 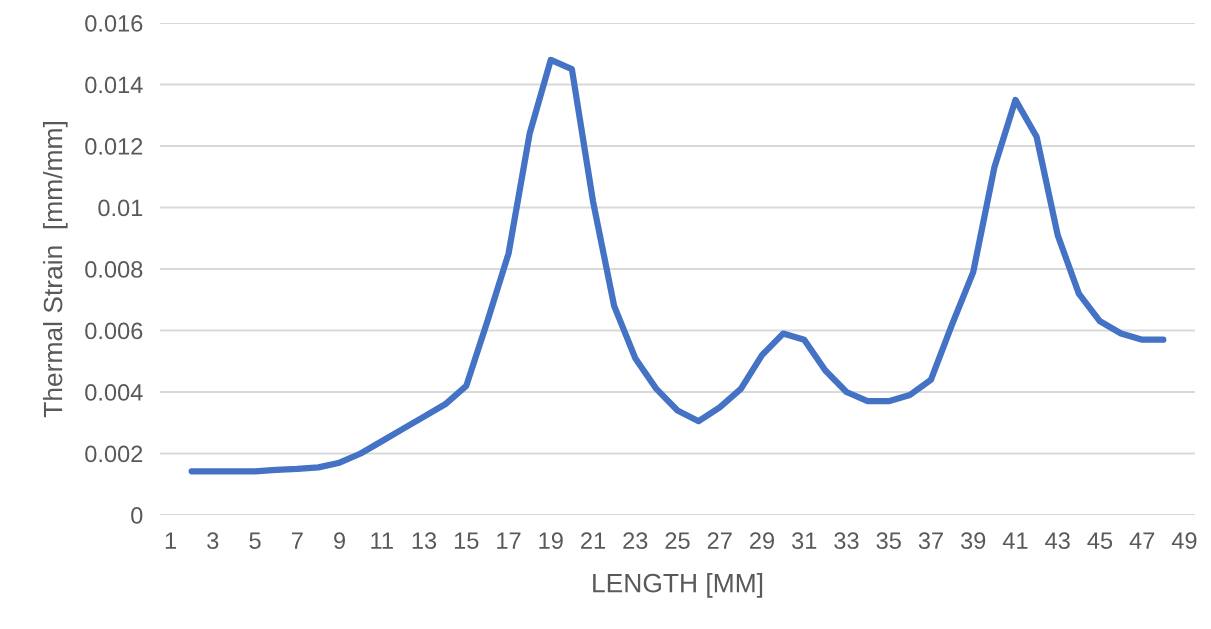 What do you see at coordinates (339, 541) in the screenshot?
I see `x-tick-label: 9` at bounding box center [339, 541].